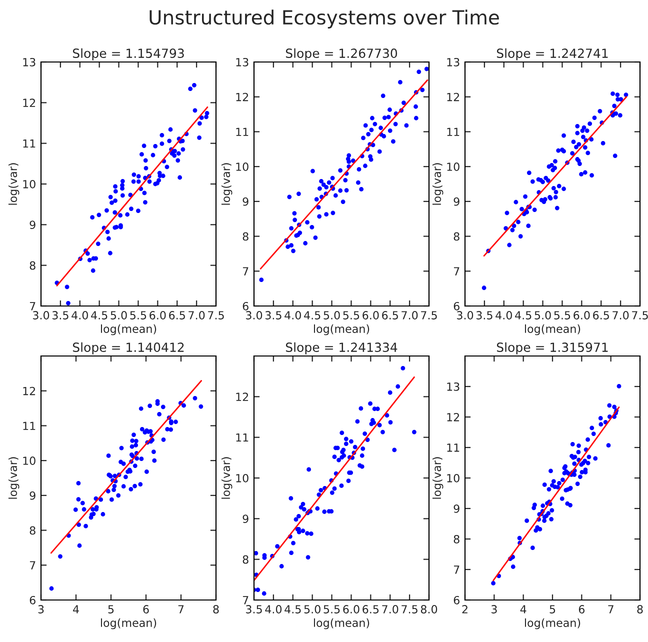 The image size is (648, 642). I want to click on x-tick-label: 4, so click(523, 609).